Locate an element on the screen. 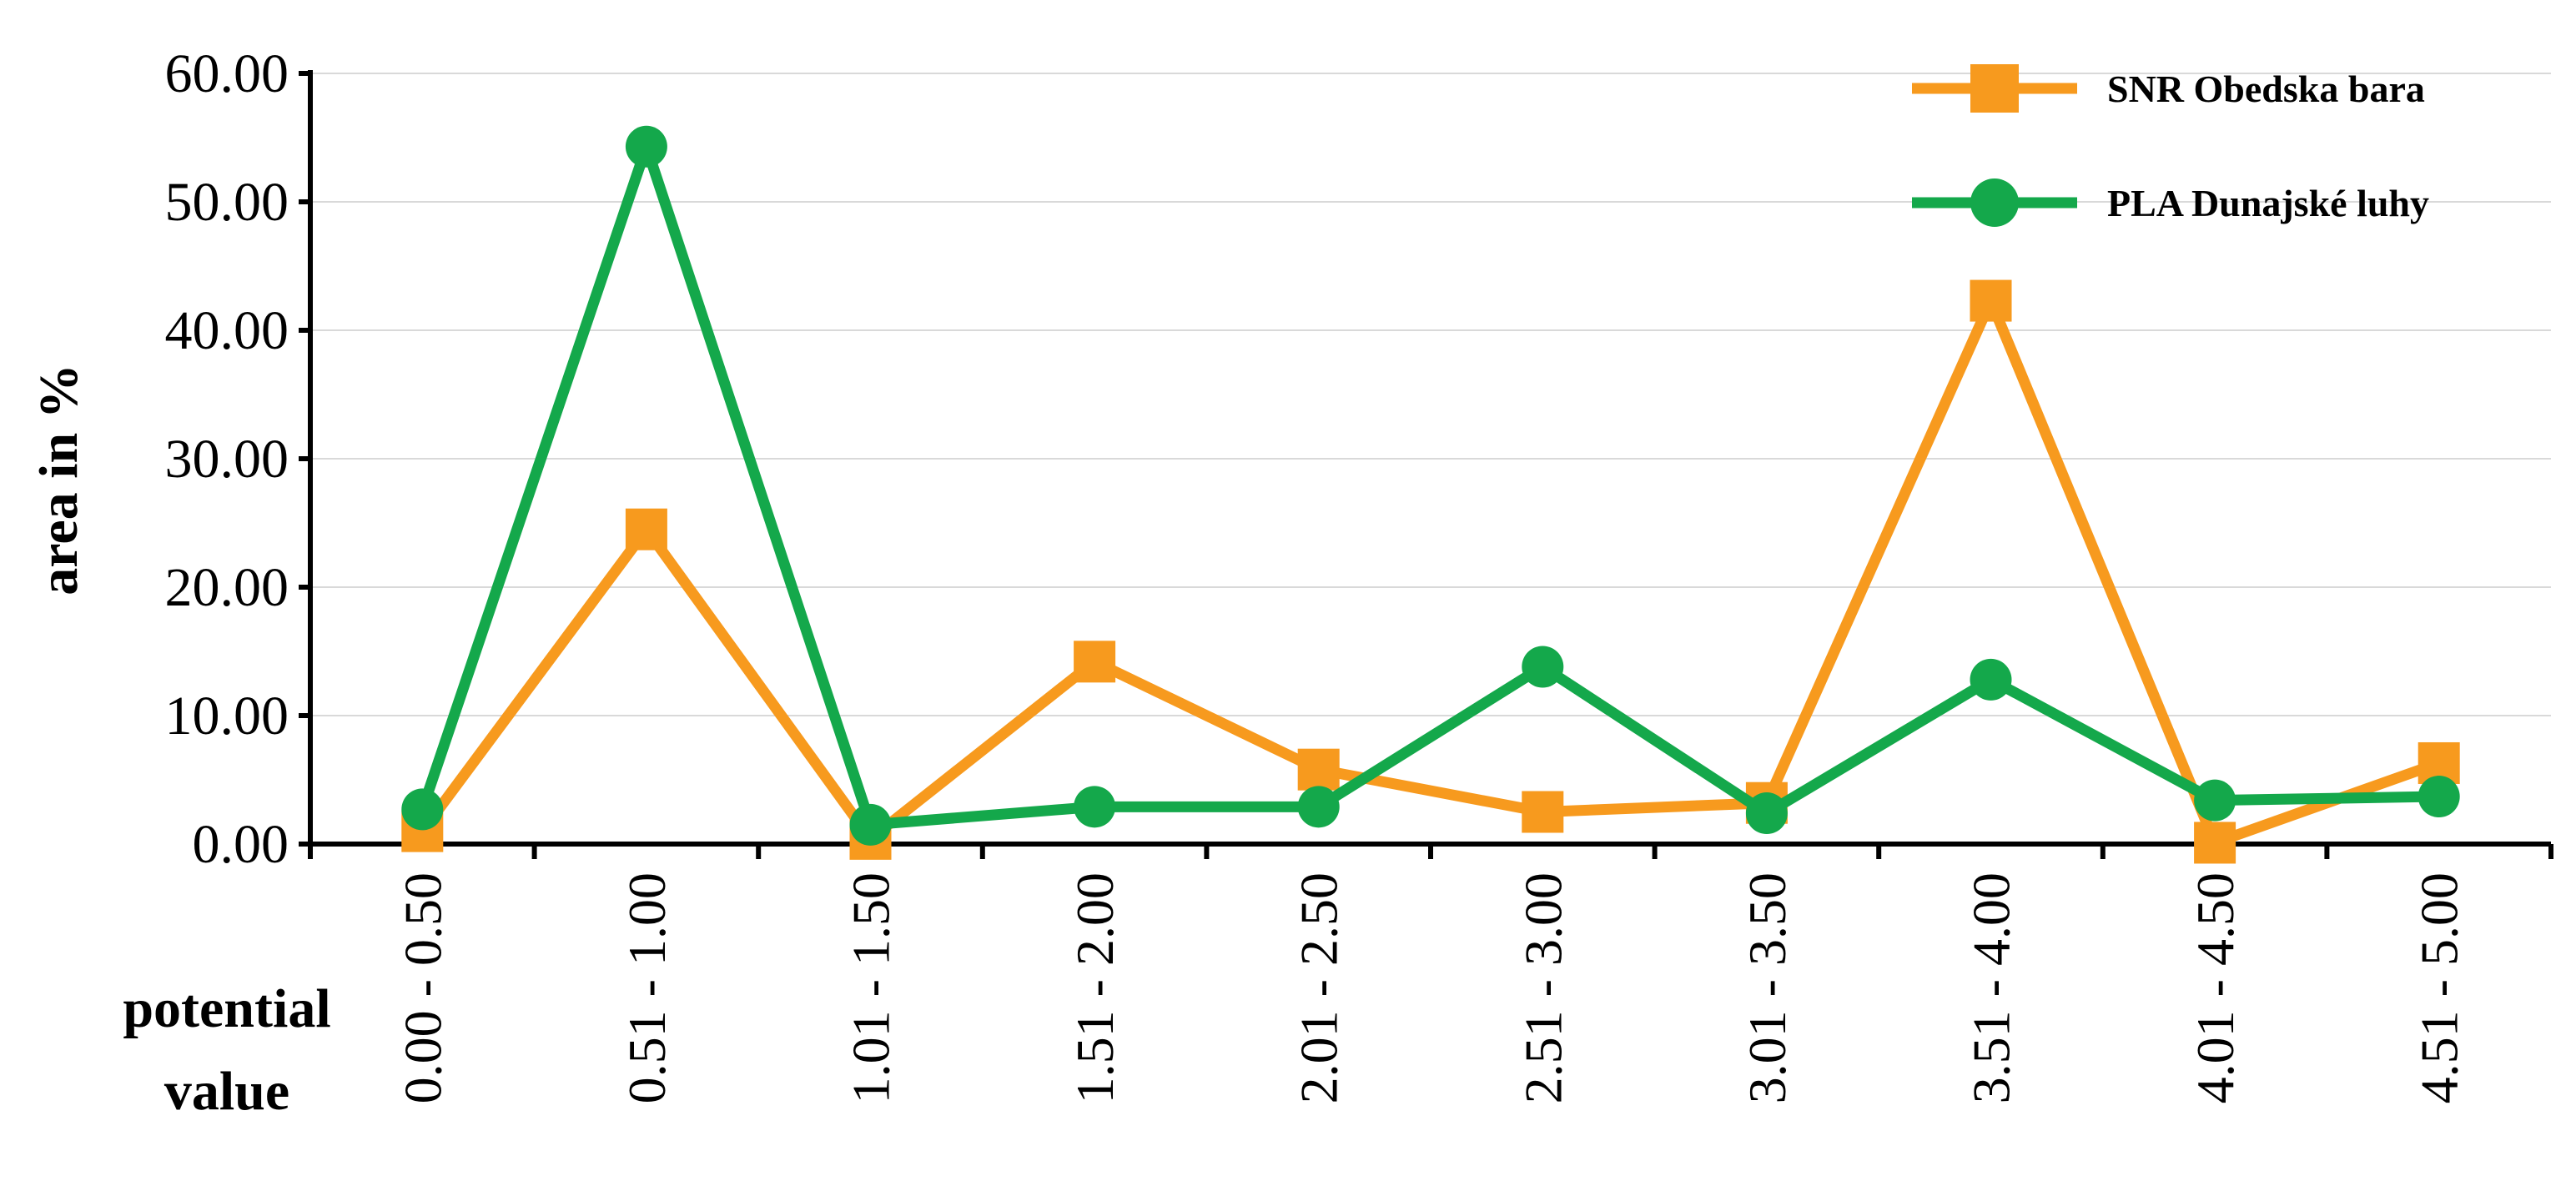 The height and width of the screenshot is (1191, 2576). y-tick-labels: 0.00 10.00 20.00 30.00 40.00 50.00 60.00 is located at coordinates (227, 459).